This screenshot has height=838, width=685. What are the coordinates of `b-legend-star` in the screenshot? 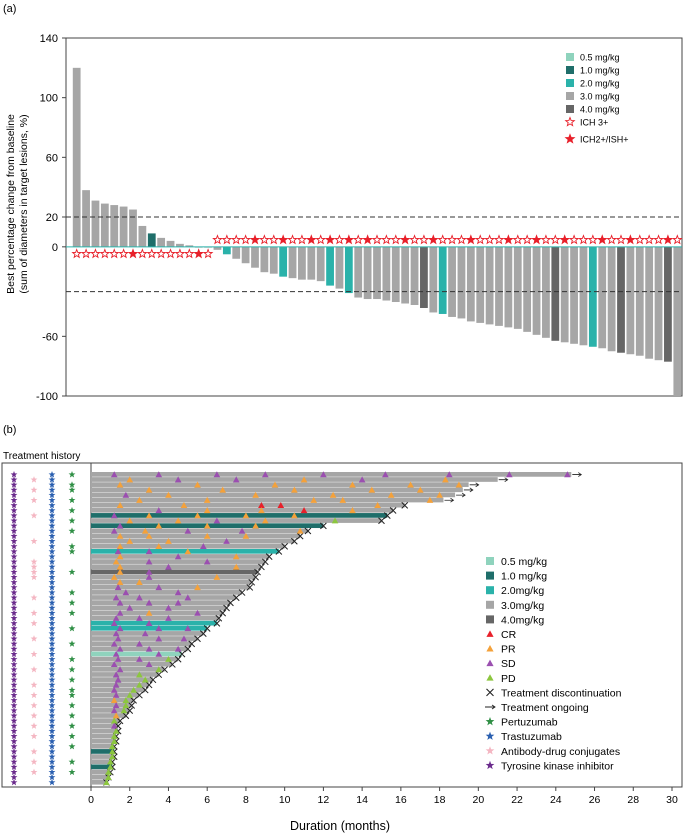 It's located at (490, 735).